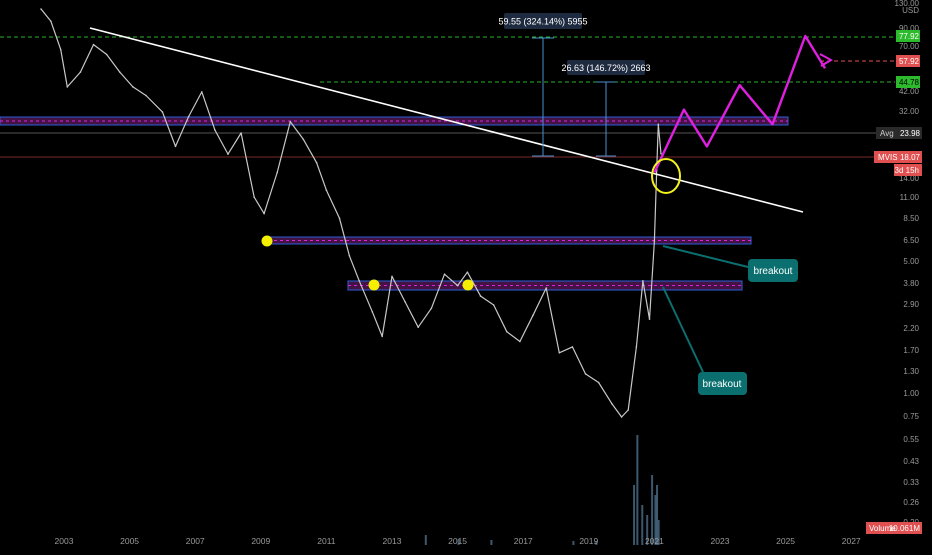 This screenshot has height=555, width=932. Describe the element at coordinates (910, 133) in the screenshot. I see `avg-tag-value: 23.98` at that location.